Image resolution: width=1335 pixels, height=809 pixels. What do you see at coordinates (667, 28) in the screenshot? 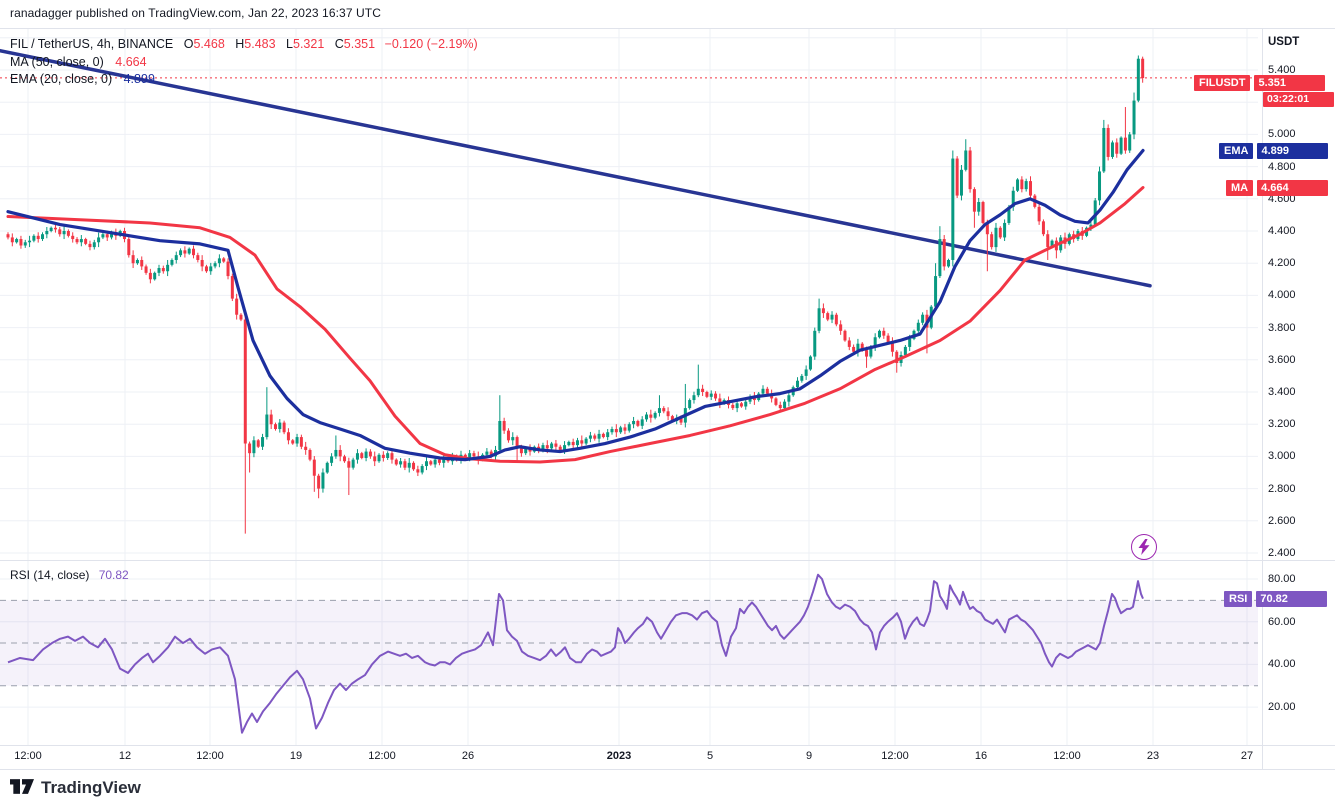
I see `header-divider` at bounding box center [667, 28].